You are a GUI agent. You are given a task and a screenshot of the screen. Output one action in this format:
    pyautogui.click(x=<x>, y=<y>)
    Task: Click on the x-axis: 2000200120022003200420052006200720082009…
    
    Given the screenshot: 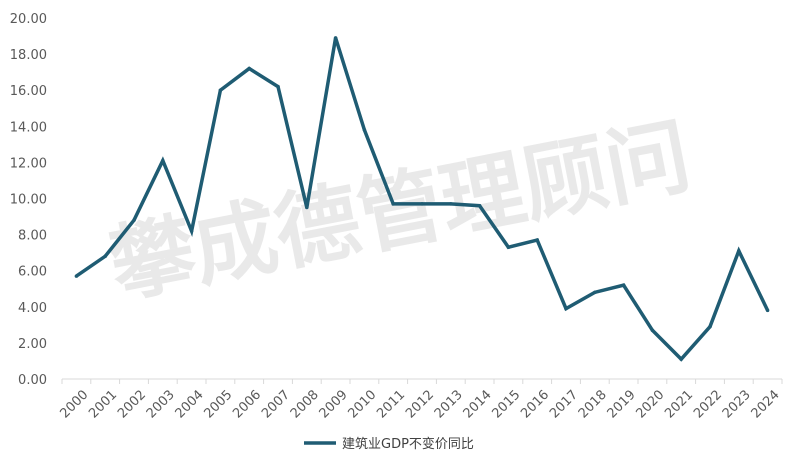 What is the action you would take?
    pyautogui.click(x=420, y=399)
    